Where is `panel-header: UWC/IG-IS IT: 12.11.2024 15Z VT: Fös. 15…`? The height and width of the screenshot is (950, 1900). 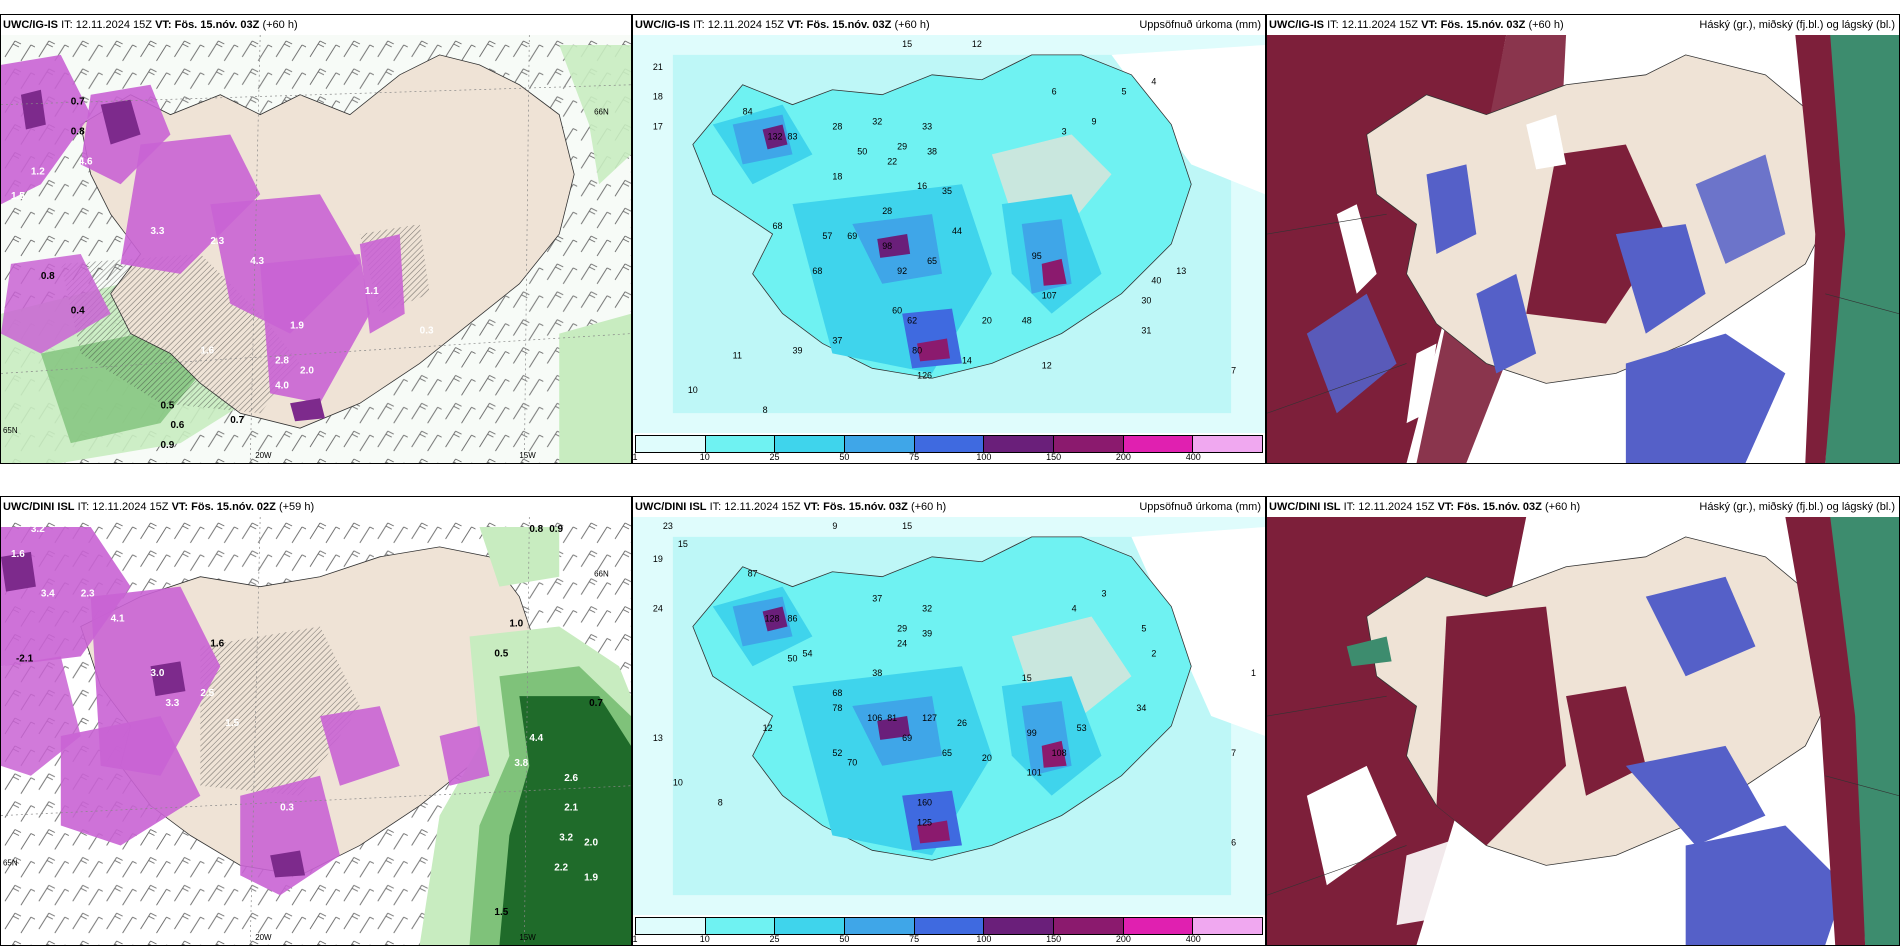
panel-header: UWC/IG-IS IT: 12.11.2024 15Z VT: Fös. 15… is located at coordinates (316, 25).